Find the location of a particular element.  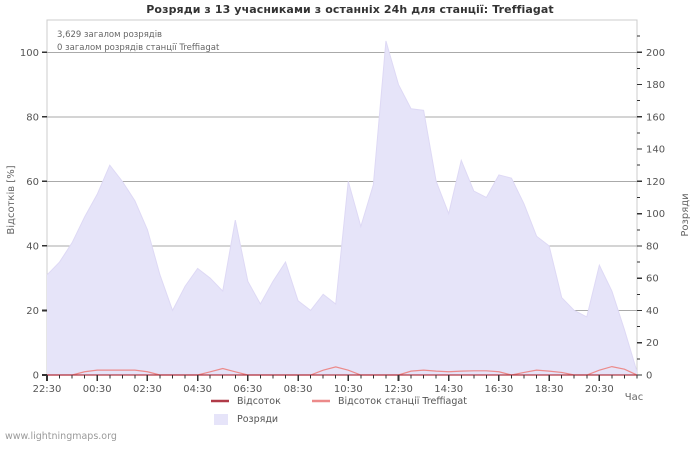

x-axis-tick-label: 02:30 is located at coordinates (147, 389).